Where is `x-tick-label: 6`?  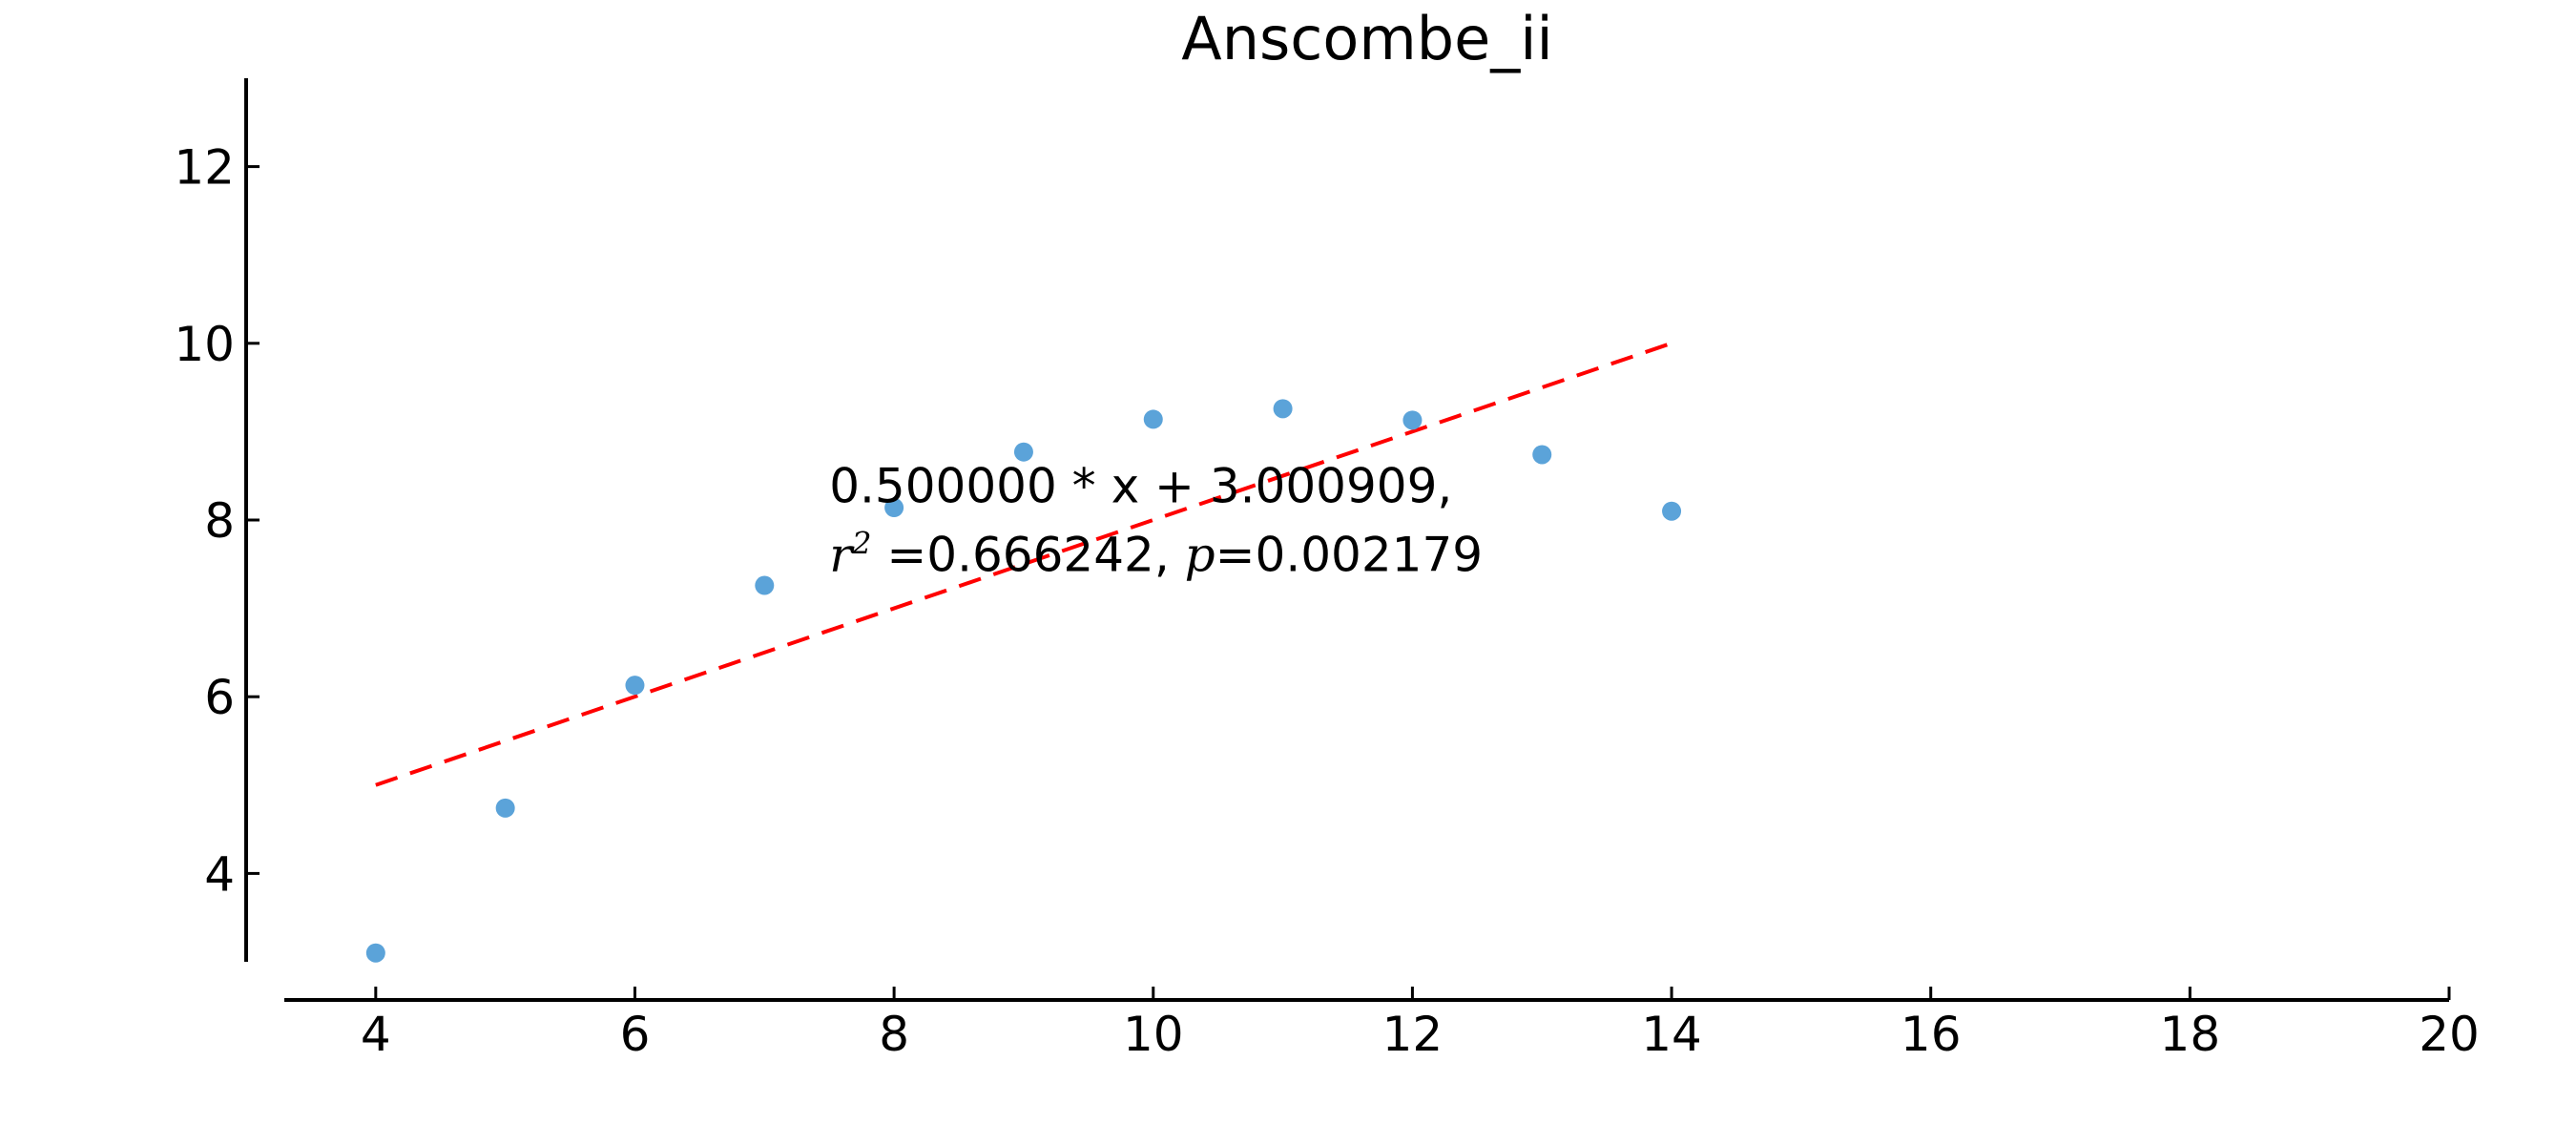
x-tick-label: 6 is located at coordinates (635, 1034).